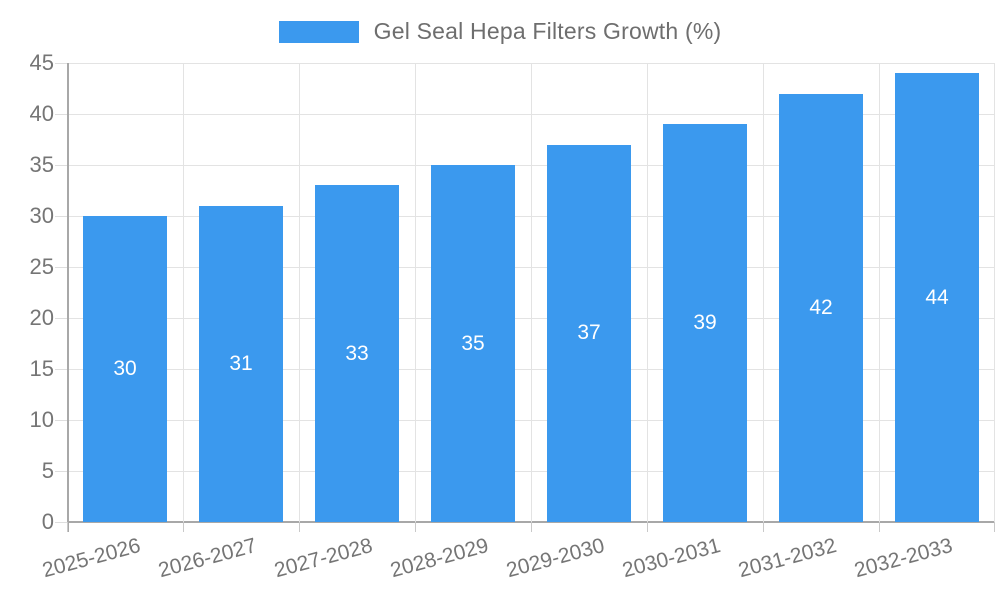 This screenshot has width=1000, height=600. I want to click on bar-value-label: 37, so click(589, 333).